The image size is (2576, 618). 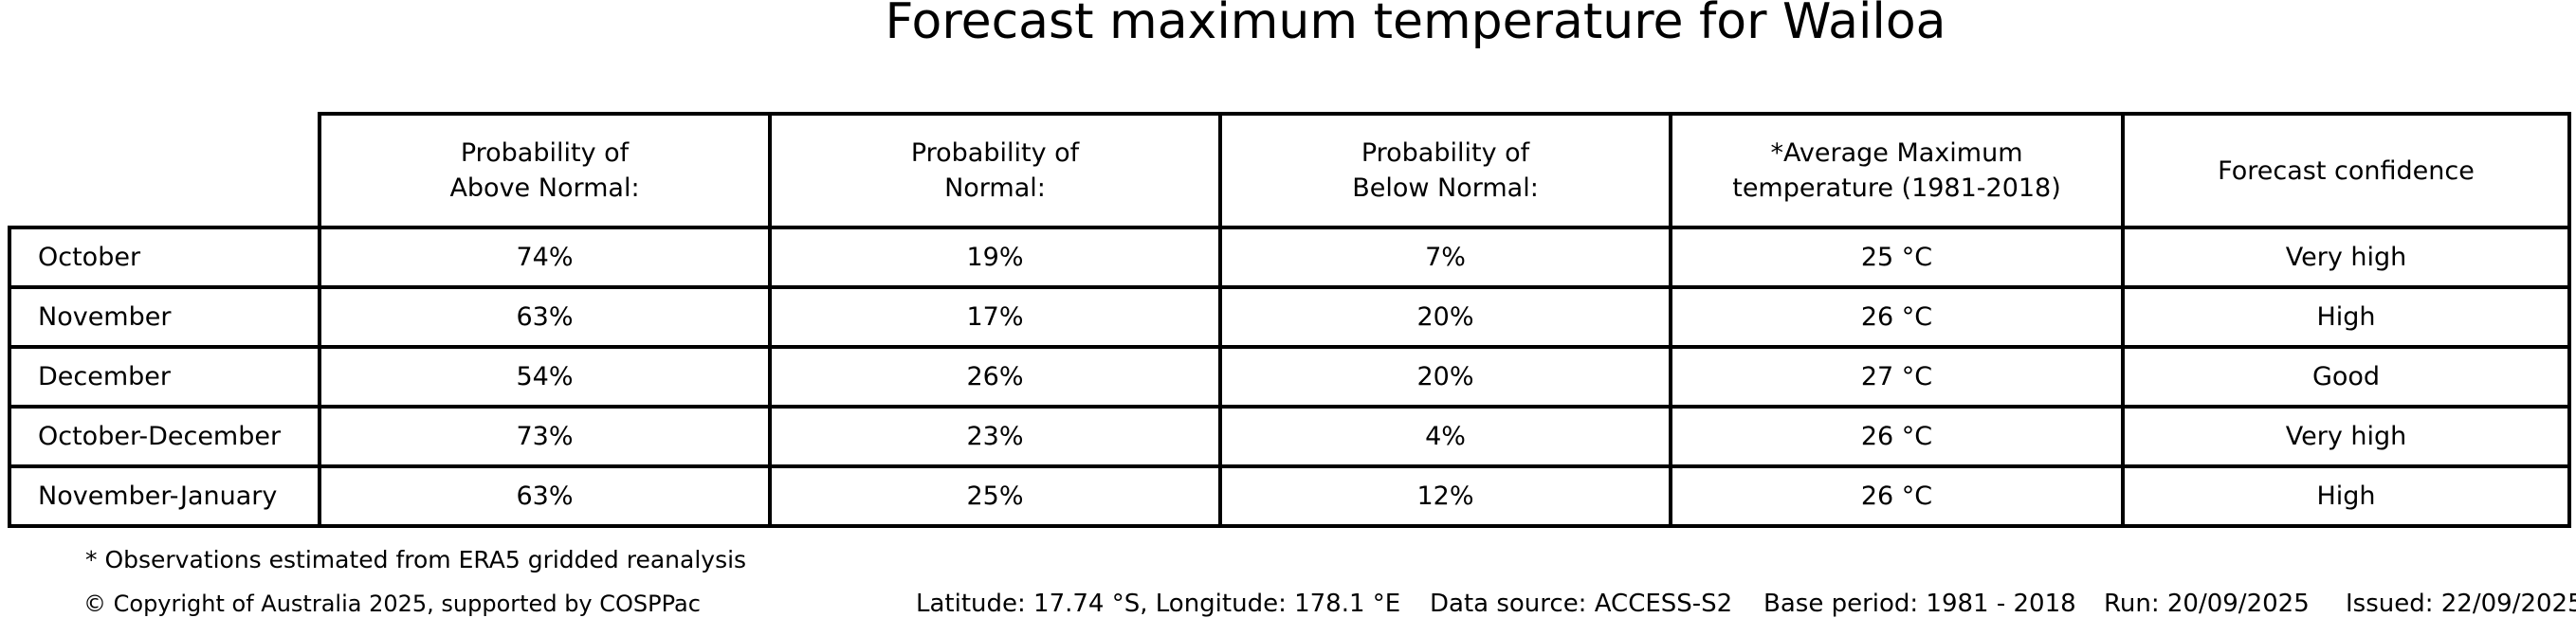 I want to click on column-header-above-normal: Probability of Above Normal:, so click(x=545, y=170).